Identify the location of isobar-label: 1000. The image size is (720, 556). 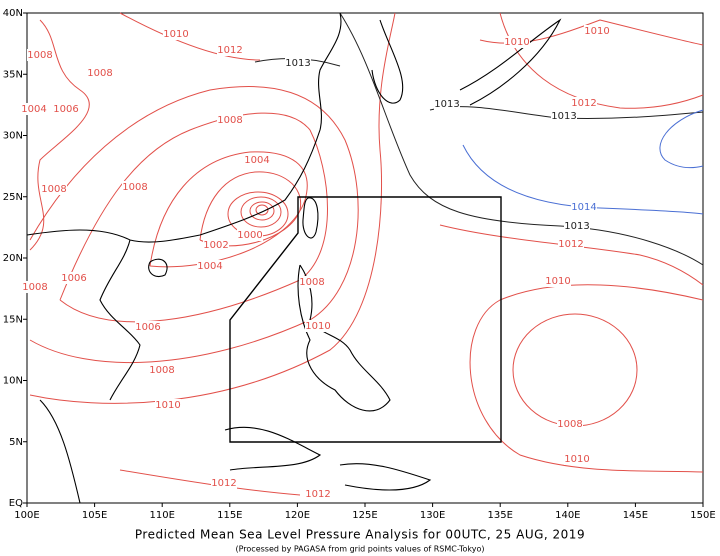
(249, 235).